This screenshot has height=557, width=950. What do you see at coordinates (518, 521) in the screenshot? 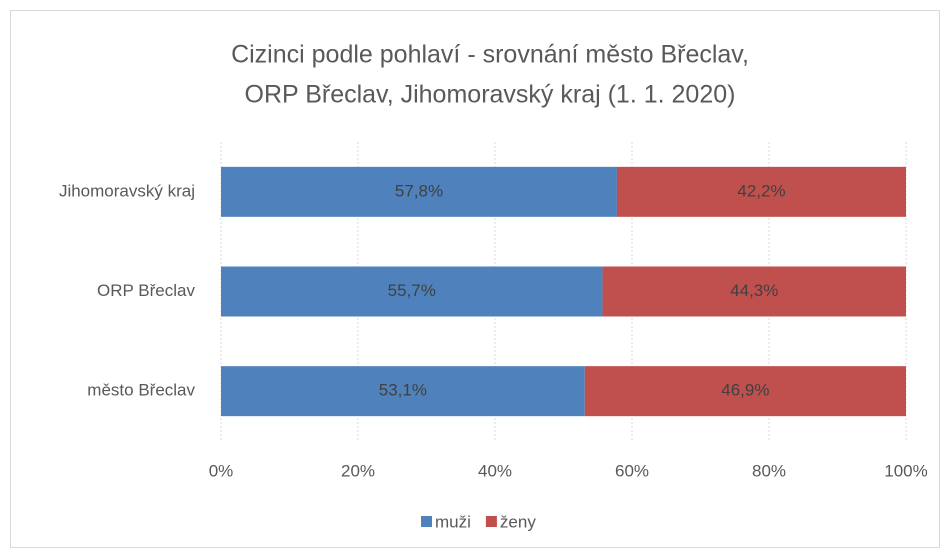
I see `legend-label: ženy` at bounding box center [518, 521].